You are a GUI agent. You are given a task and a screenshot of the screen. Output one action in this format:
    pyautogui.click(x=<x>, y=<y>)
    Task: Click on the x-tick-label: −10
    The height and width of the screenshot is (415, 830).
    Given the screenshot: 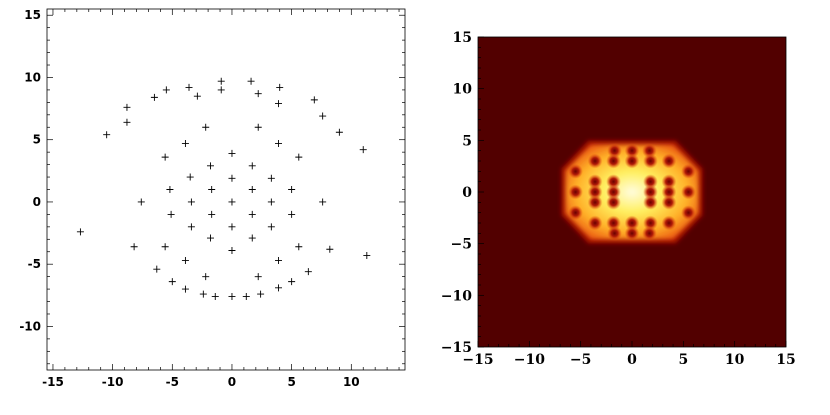 What is the action you would take?
    pyautogui.click(x=529, y=360)
    